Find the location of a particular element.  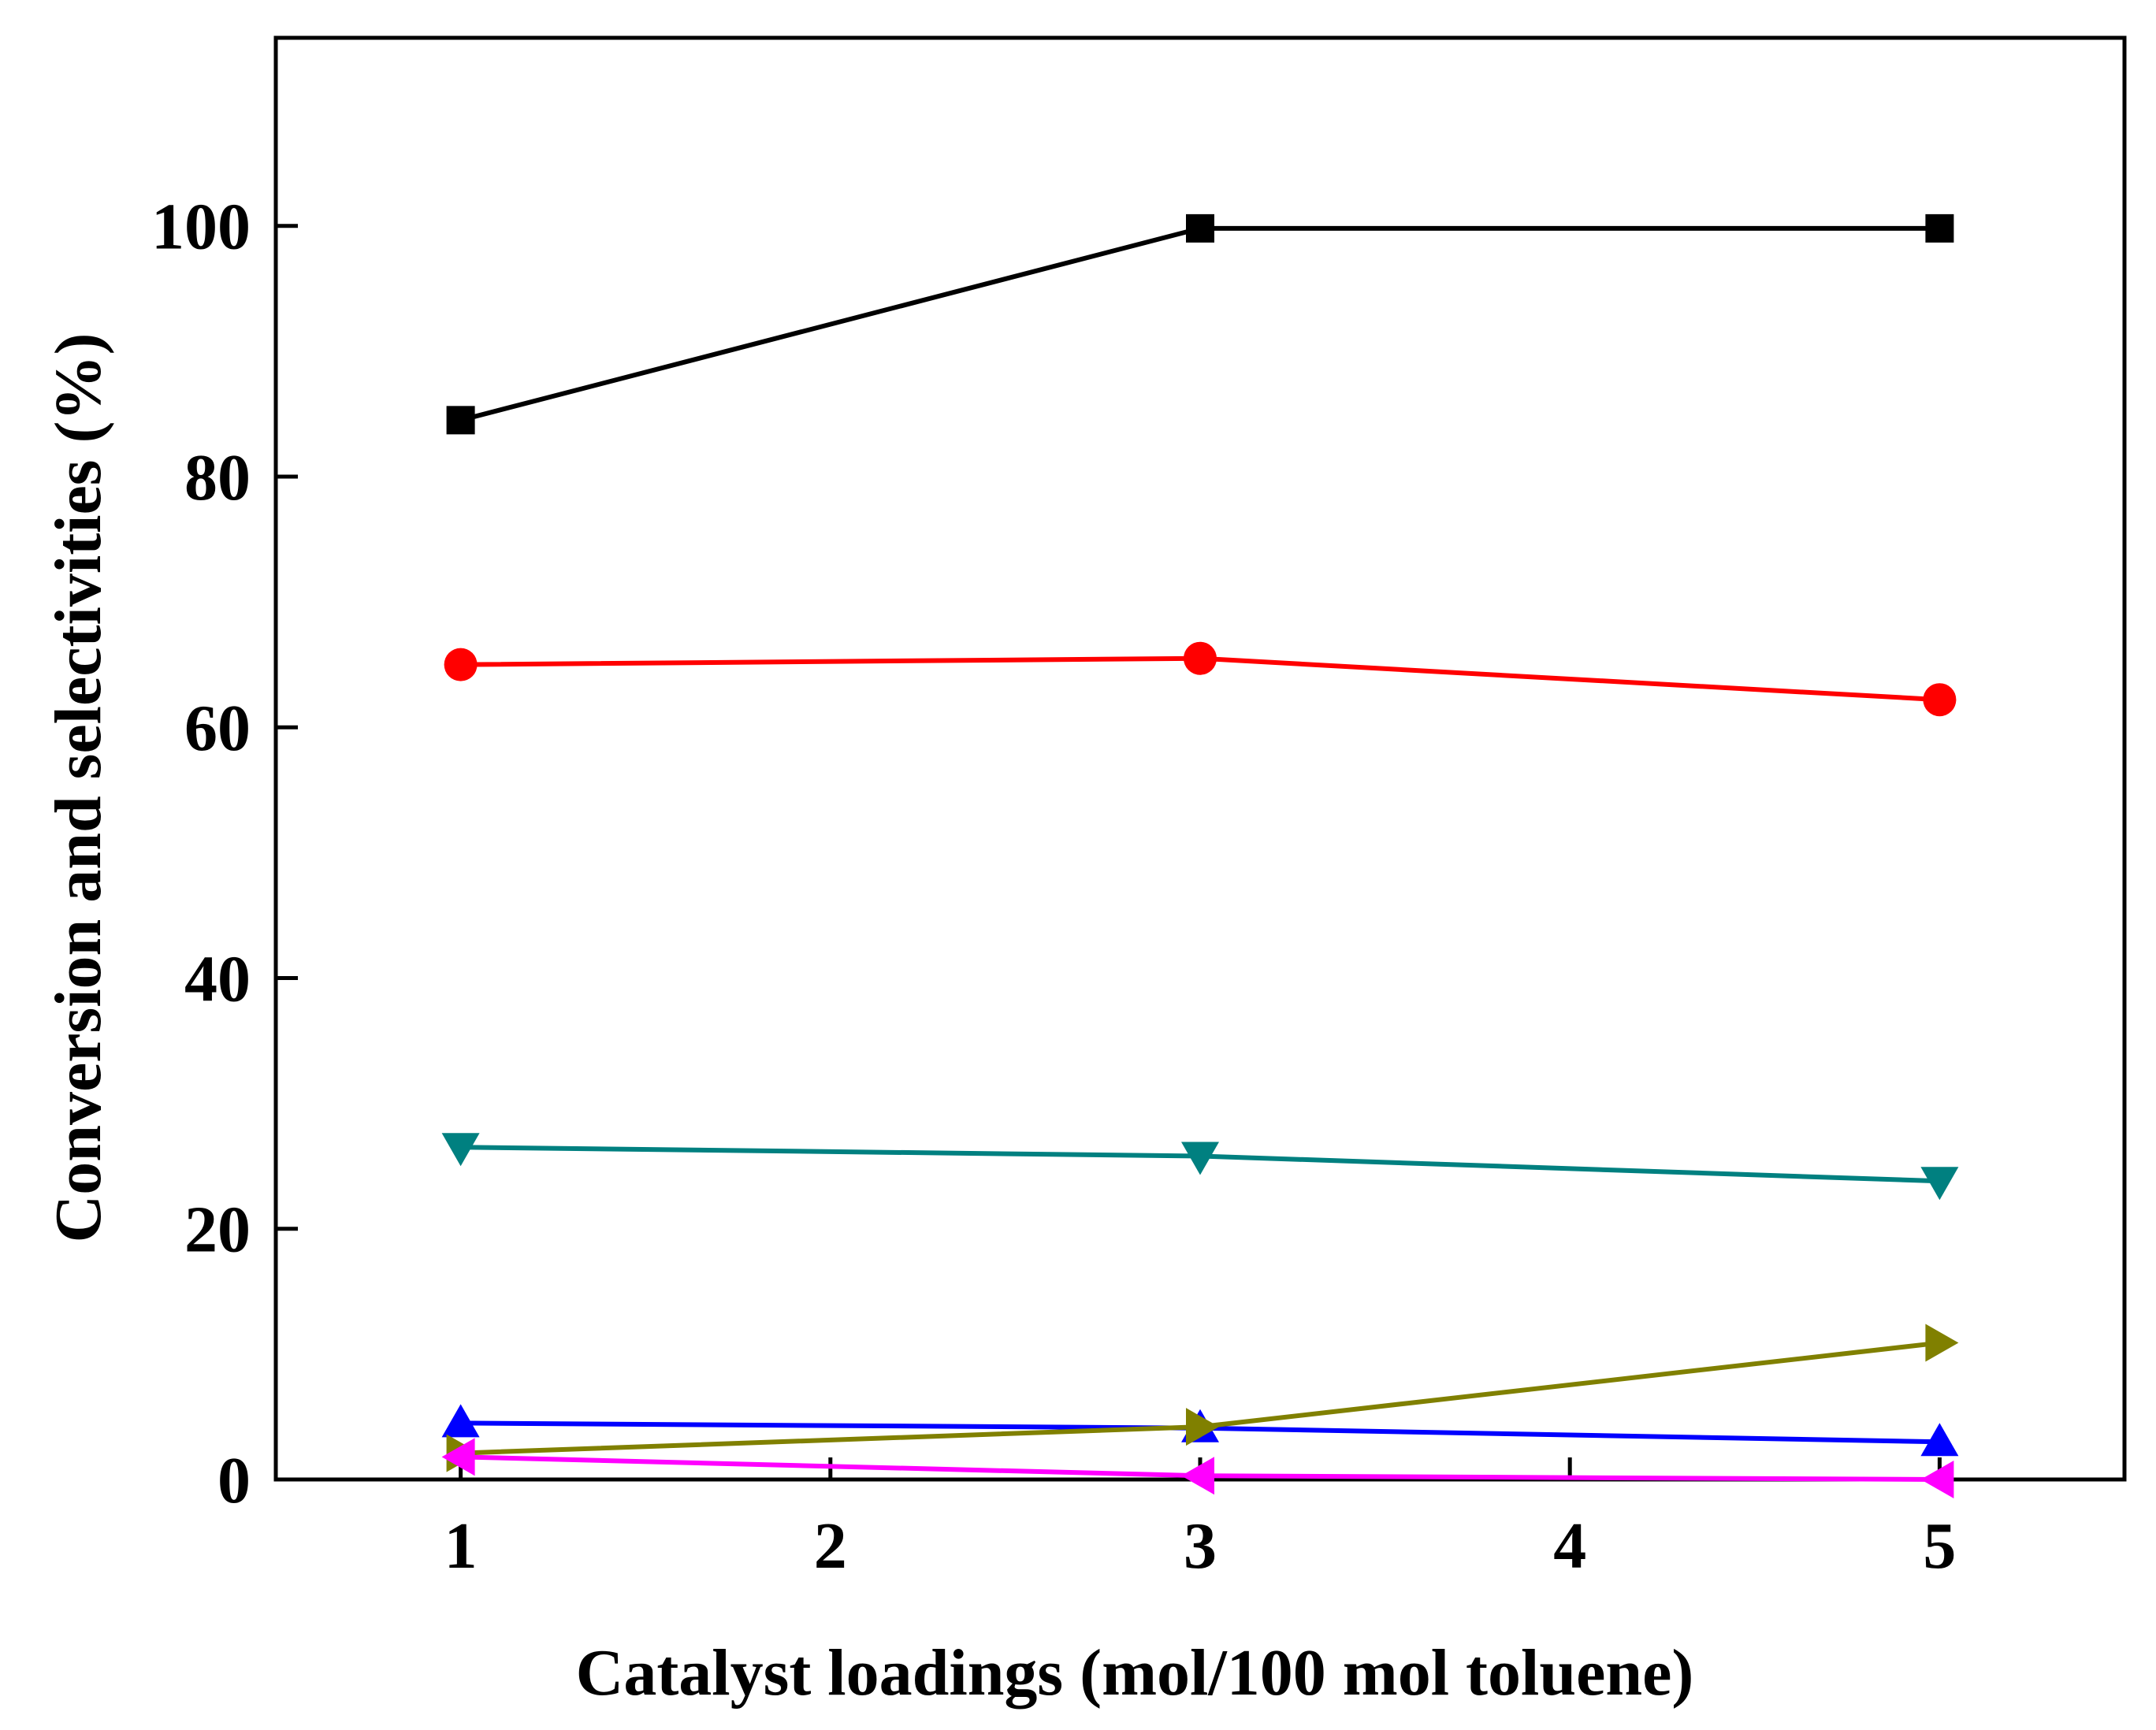

x-tick-label: 3 is located at coordinates (1200, 1546).